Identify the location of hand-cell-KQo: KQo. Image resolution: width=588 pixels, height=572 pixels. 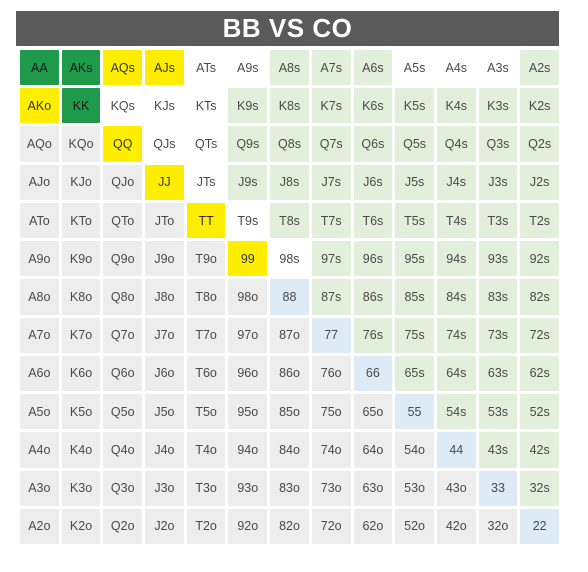
(81, 144).